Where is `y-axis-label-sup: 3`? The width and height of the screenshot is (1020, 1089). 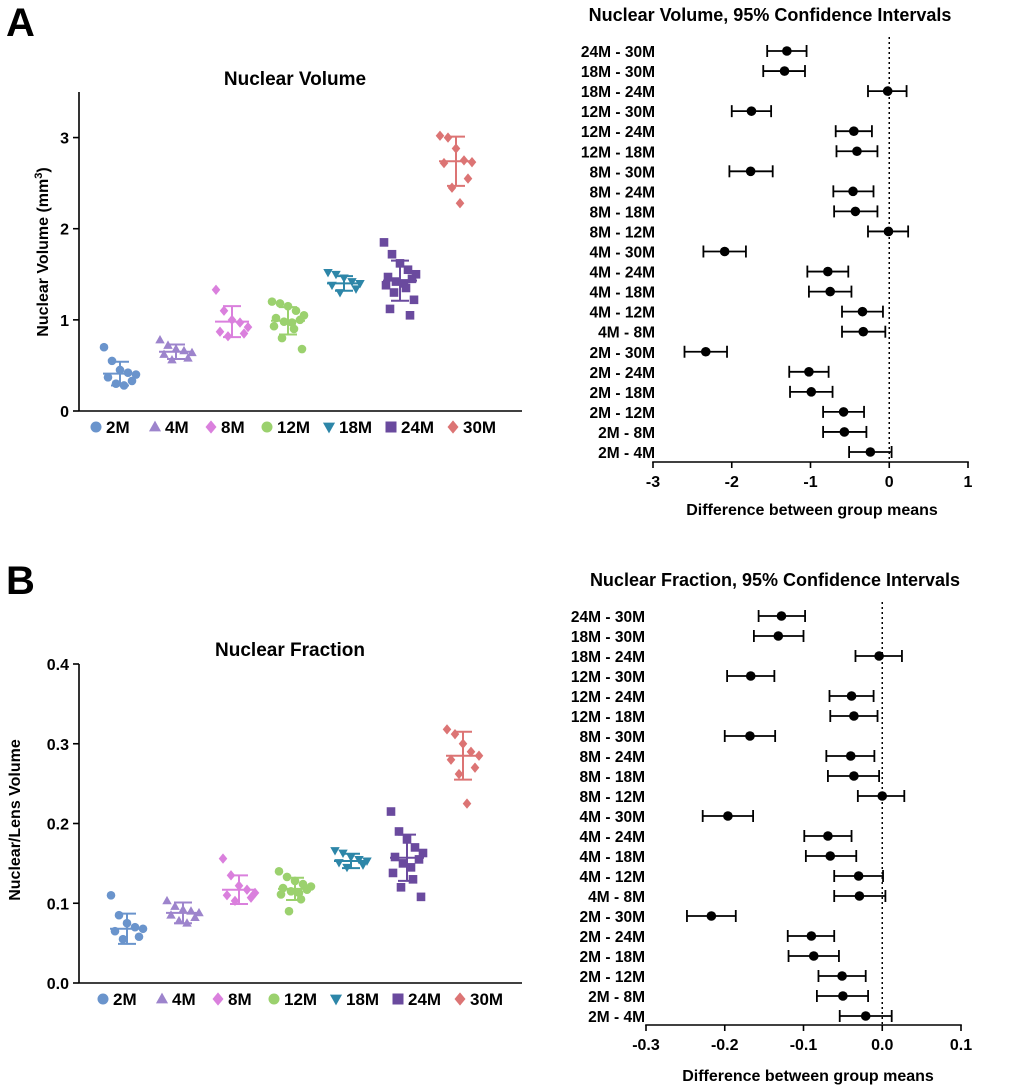
y-axis-label-sup: 3 is located at coordinates (39, 176).